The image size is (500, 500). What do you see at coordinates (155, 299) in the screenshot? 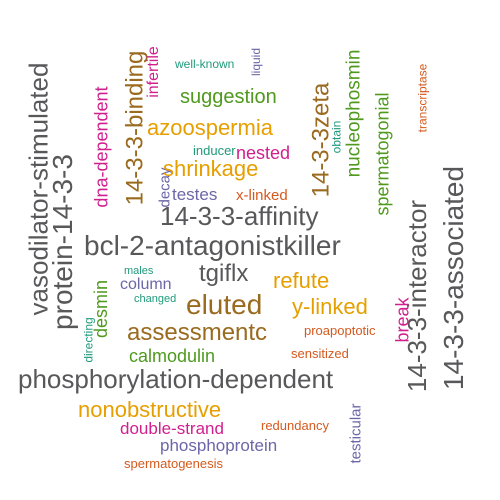
I see `word-changed: changed` at bounding box center [155, 299].